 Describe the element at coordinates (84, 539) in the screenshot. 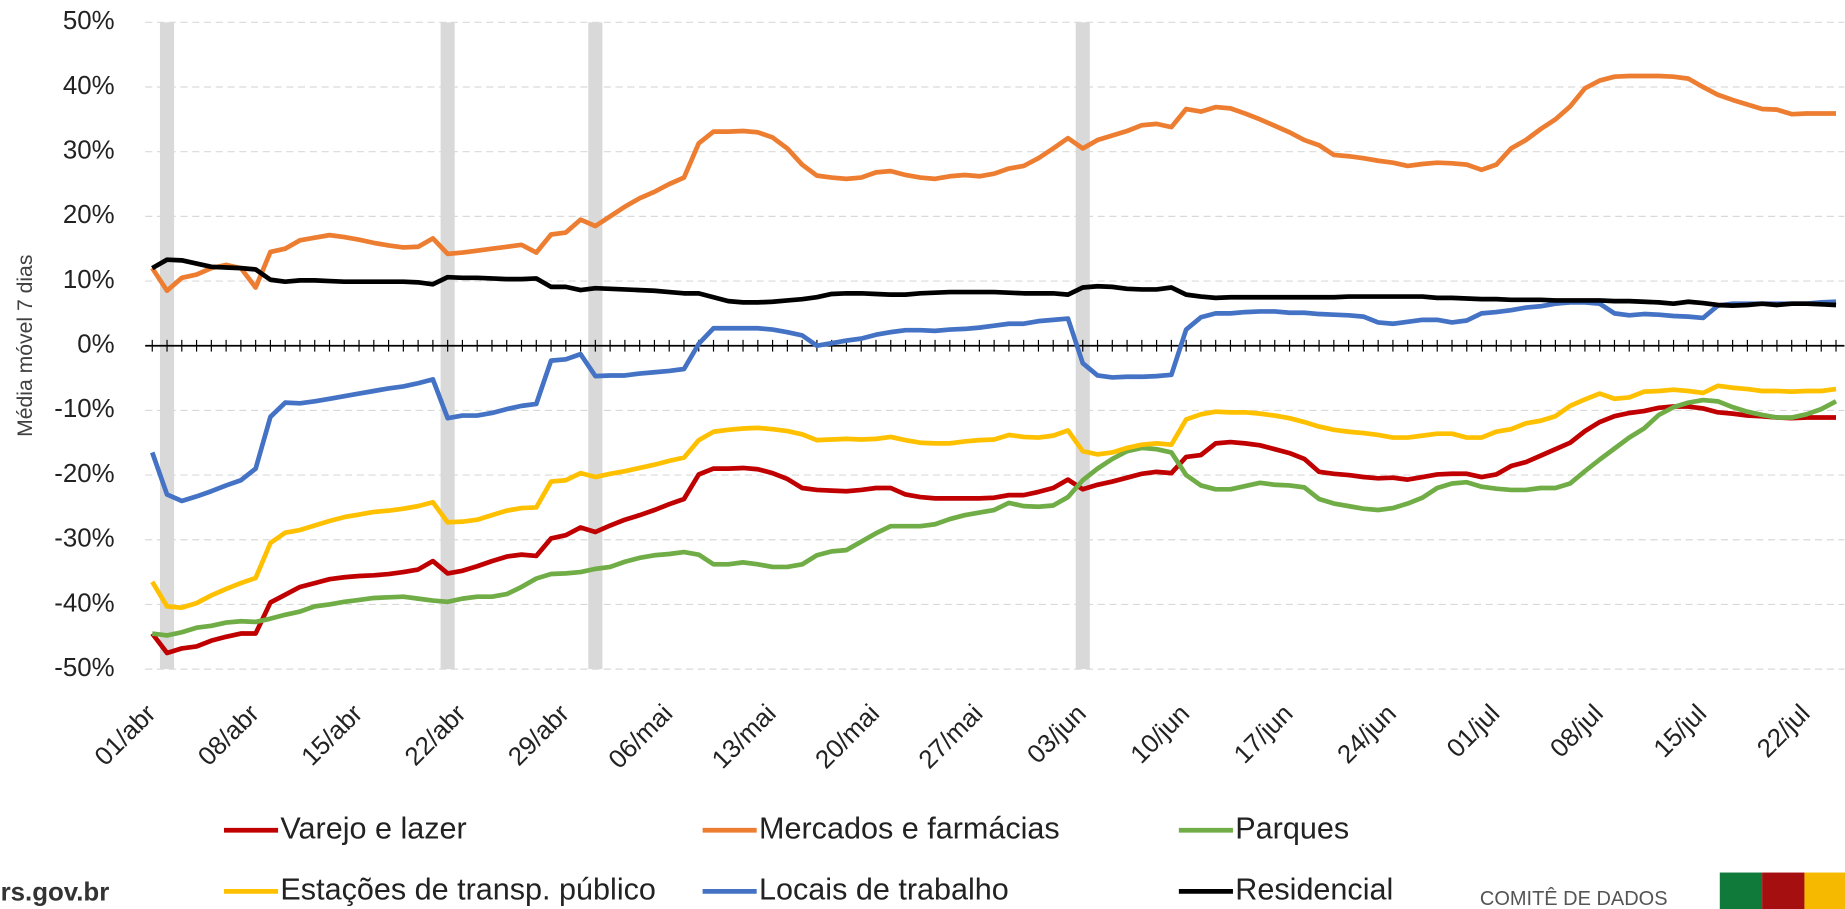

I see `y-tick-label: -30%` at that location.